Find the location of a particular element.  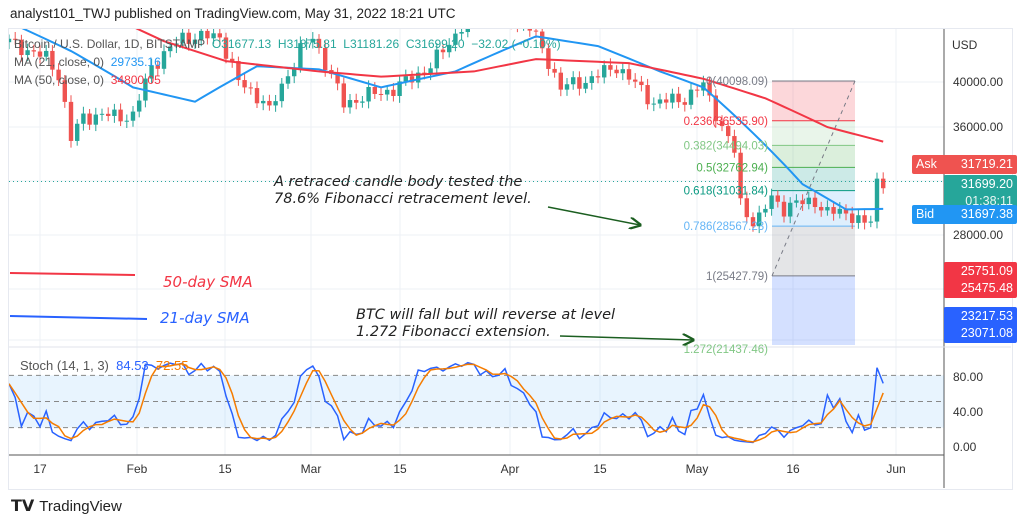

ma21-legend: MA (21, close, 0) 29735.16 is located at coordinates (87, 62).